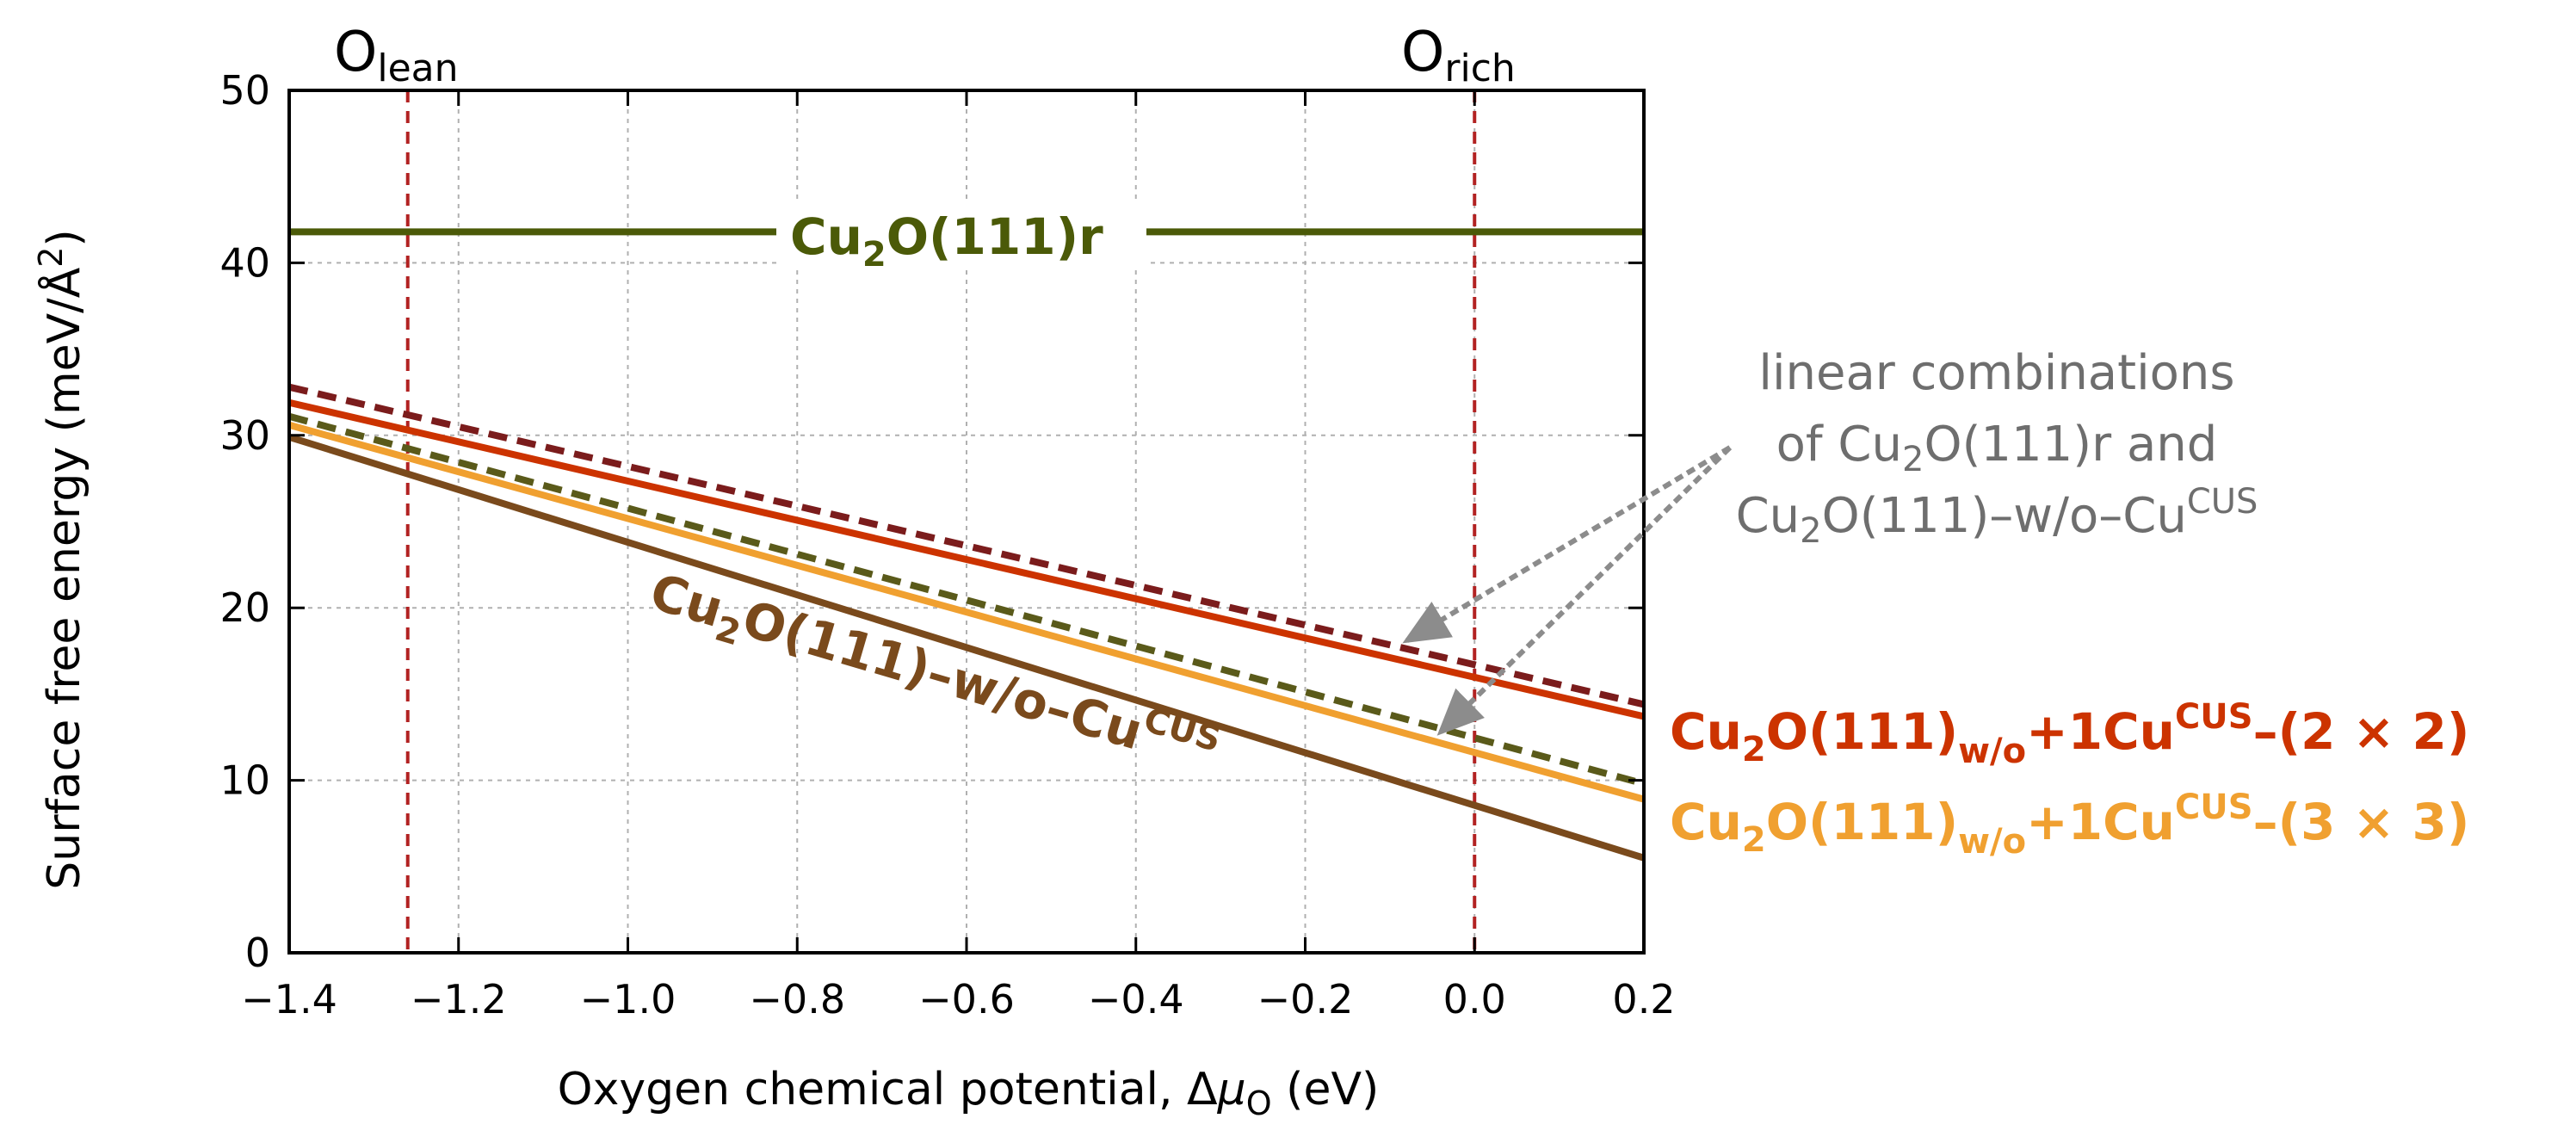  What do you see at coordinates (797, 1000) in the screenshot?
I see `x-tick-label: −0.8` at bounding box center [797, 1000].